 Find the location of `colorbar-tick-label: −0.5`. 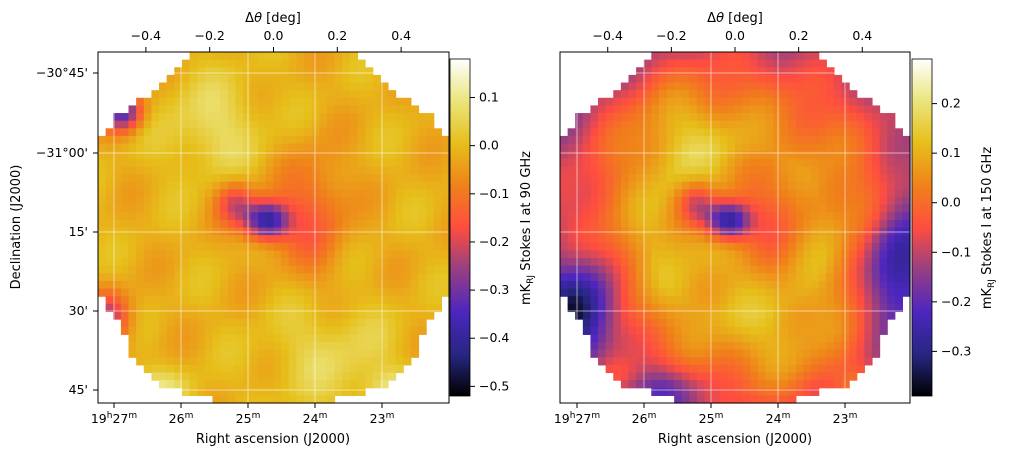

colorbar-tick-label: −0.5 is located at coordinates (494, 385).